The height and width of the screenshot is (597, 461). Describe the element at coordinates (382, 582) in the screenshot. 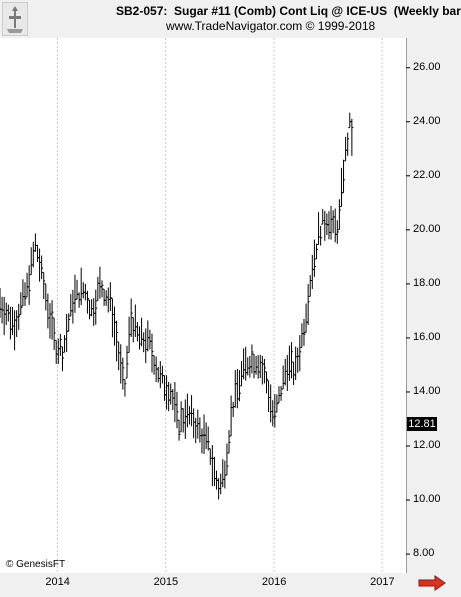

I see `x-tick-label-2017: 2017` at that location.